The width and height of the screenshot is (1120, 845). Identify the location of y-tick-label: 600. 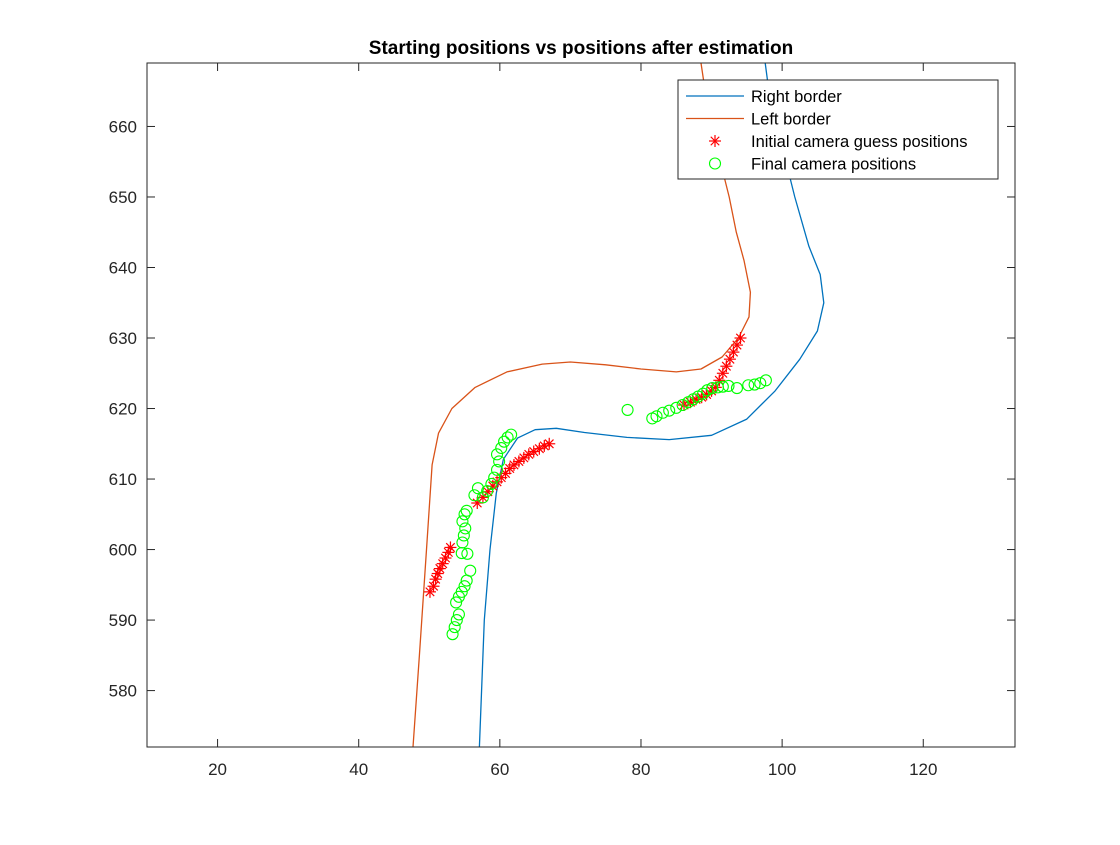
(123, 550).